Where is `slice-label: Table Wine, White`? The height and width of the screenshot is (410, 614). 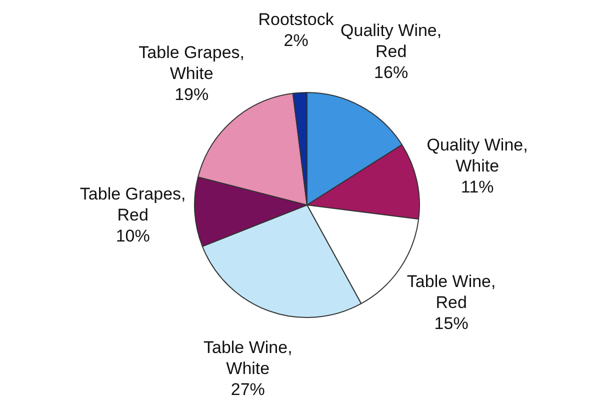
slice-label: Table Wine, White is located at coordinates (247, 358).